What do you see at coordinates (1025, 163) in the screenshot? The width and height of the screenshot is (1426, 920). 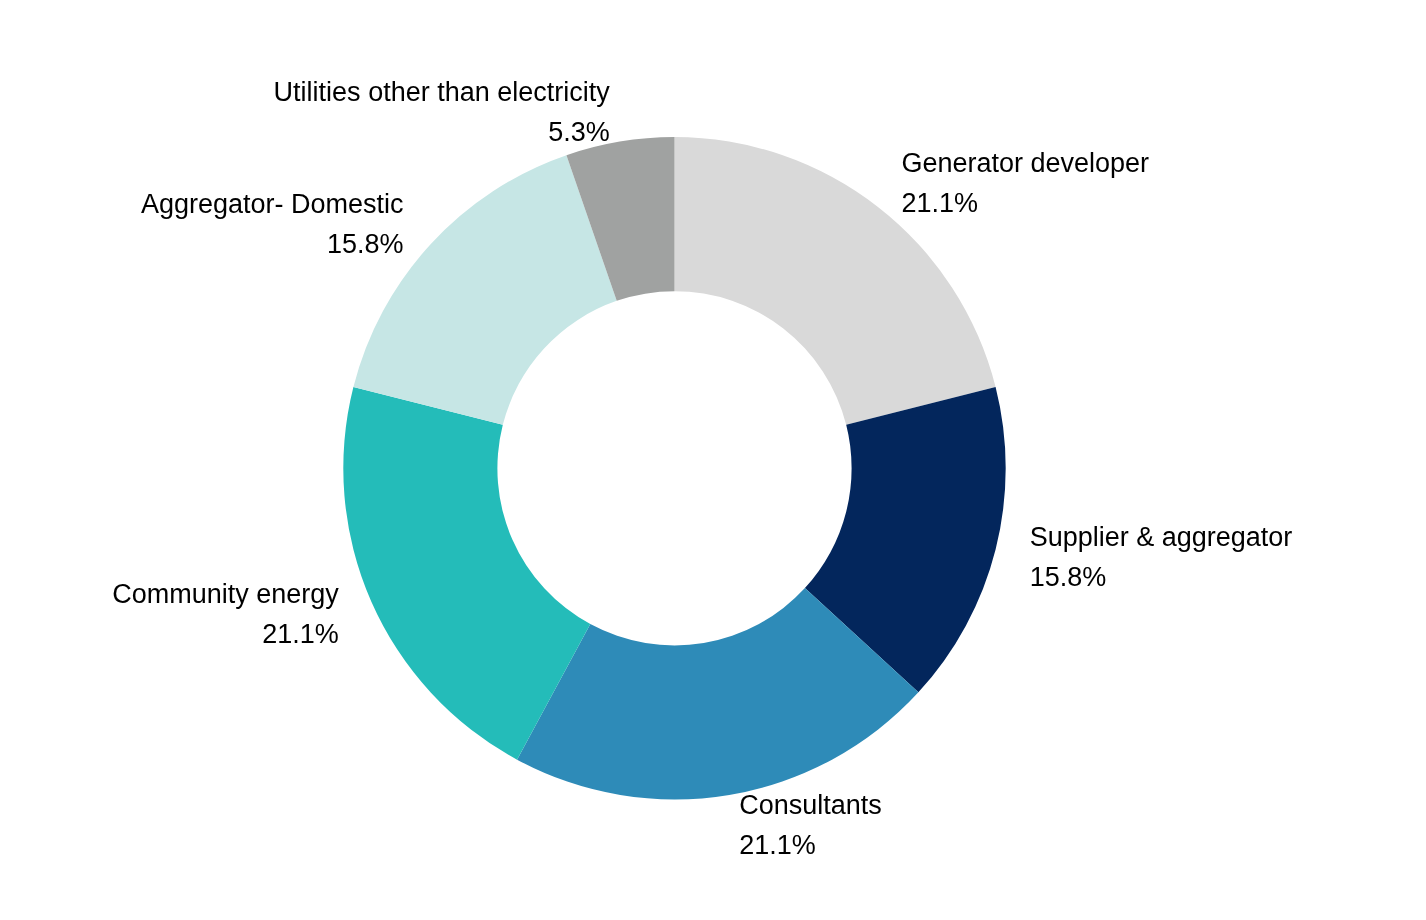 I see `slice-label: Generator developer` at bounding box center [1025, 163].